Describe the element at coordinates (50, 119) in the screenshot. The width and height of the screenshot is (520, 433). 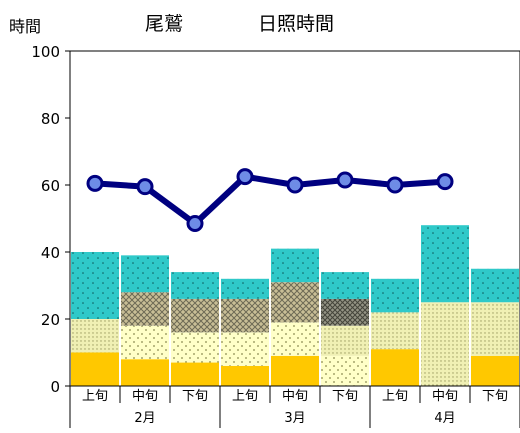
I see `y-tick-label: 80` at that location.